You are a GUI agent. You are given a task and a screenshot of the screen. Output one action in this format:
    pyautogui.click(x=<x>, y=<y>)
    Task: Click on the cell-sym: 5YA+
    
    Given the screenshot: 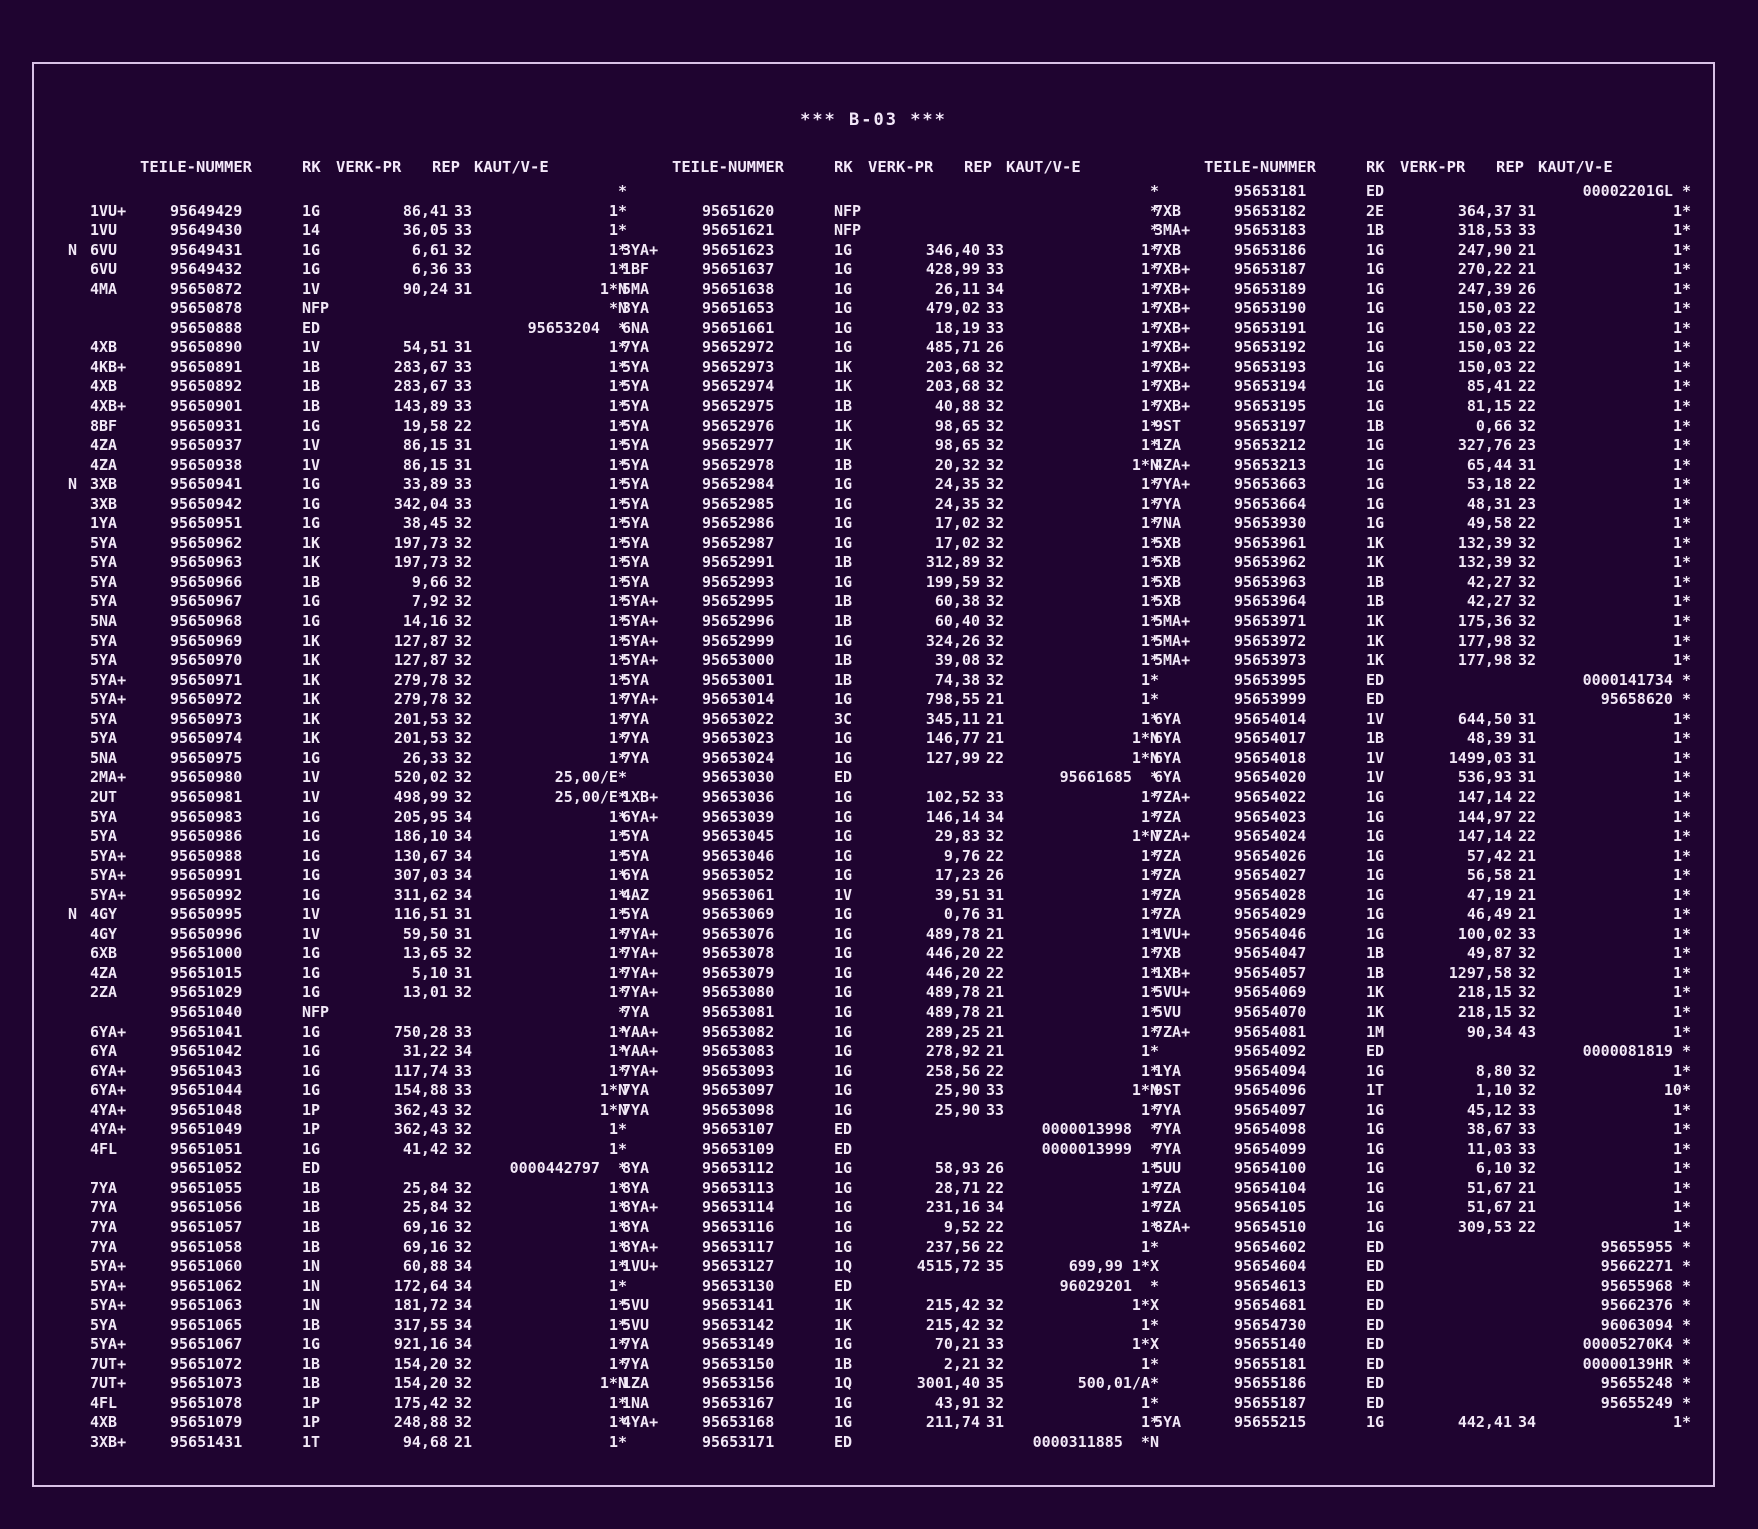 What is the action you would take?
    pyautogui.click(x=108, y=1305)
    